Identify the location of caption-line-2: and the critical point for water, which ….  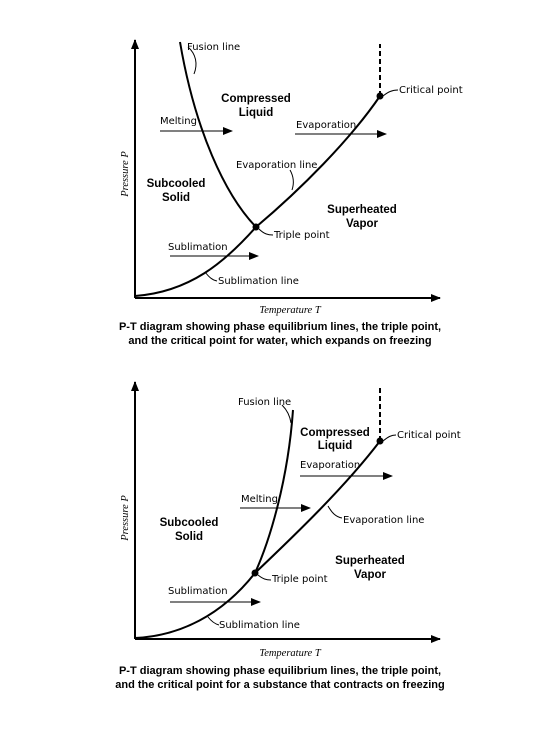
(280, 341).